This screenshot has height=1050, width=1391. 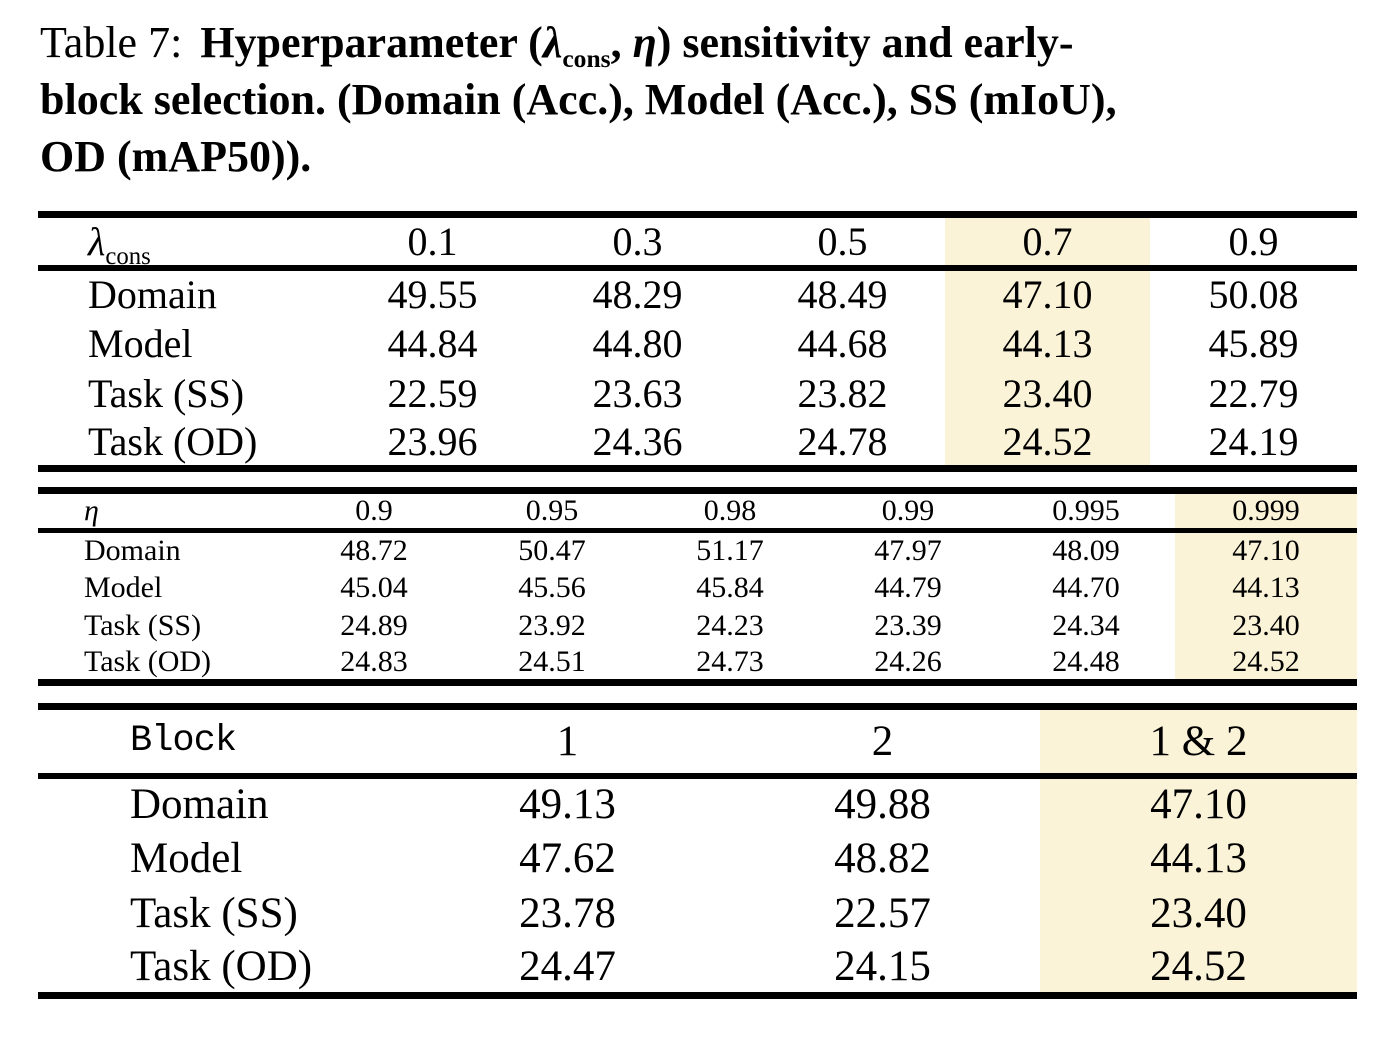 What do you see at coordinates (91, 510) in the screenshot?
I see `param-symbol: η` at bounding box center [91, 510].